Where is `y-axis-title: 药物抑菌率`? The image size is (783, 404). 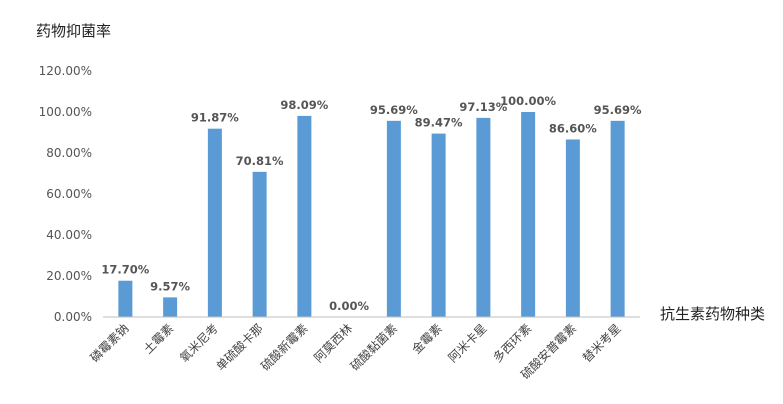 y-axis-title: 药物抑菌率 is located at coordinates (74, 31).